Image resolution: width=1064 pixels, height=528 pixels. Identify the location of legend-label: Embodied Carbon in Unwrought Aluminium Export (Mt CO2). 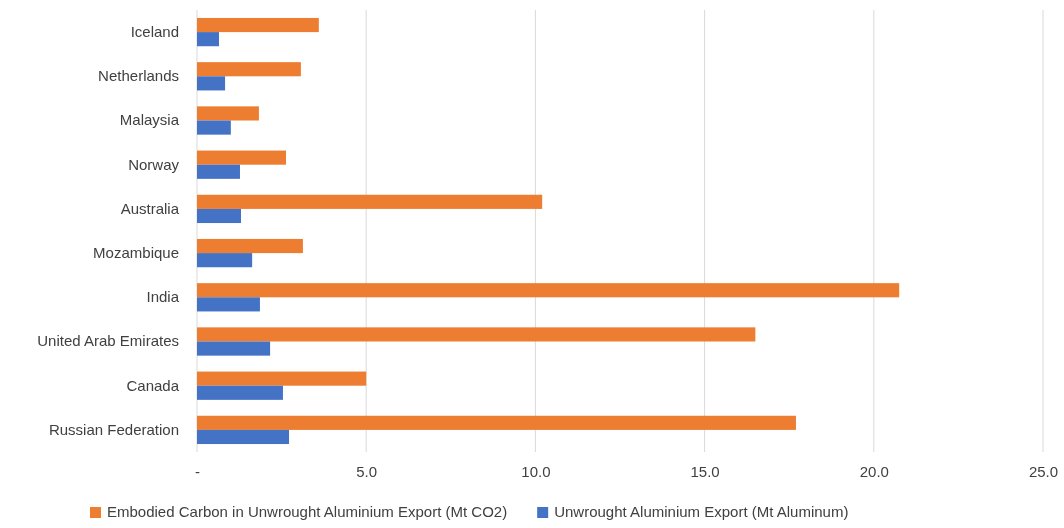
(307, 511).